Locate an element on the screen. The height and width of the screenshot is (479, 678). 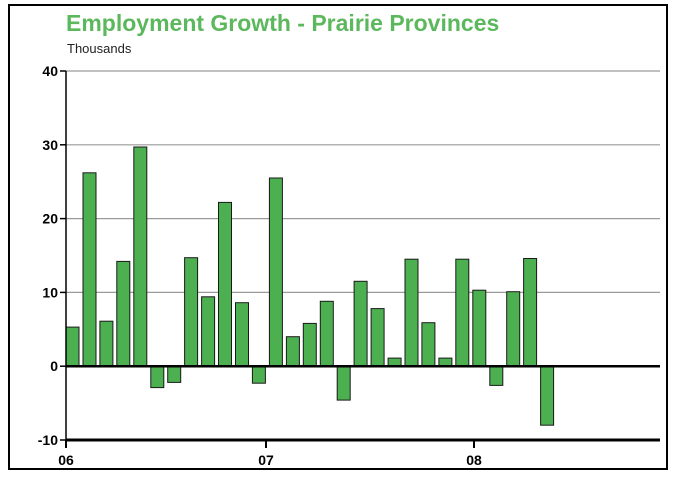
x-tick-label: 07 is located at coordinates (266, 460).